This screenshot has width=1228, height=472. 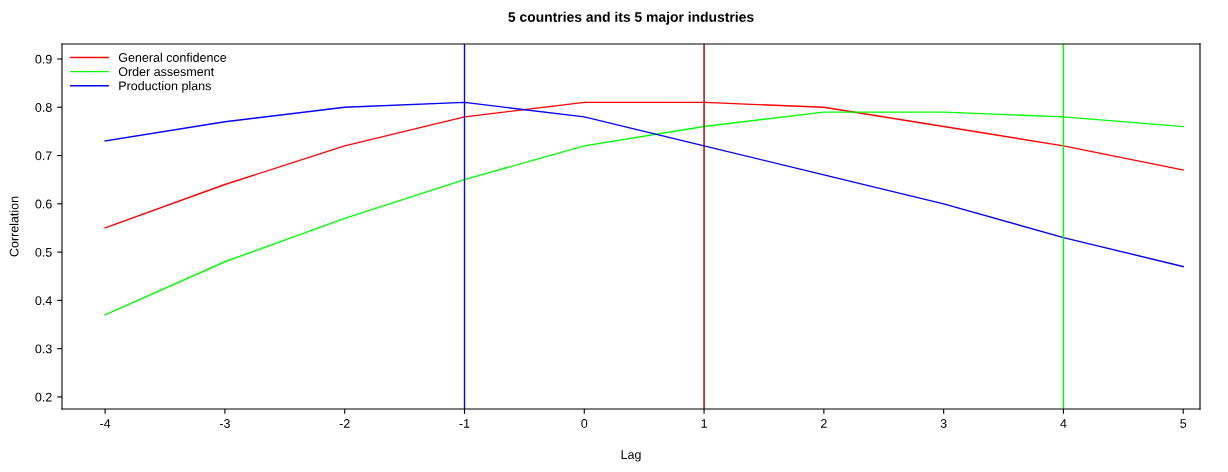 What do you see at coordinates (43, 107) in the screenshot?
I see `y-tick-label: 0.8` at bounding box center [43, 107].